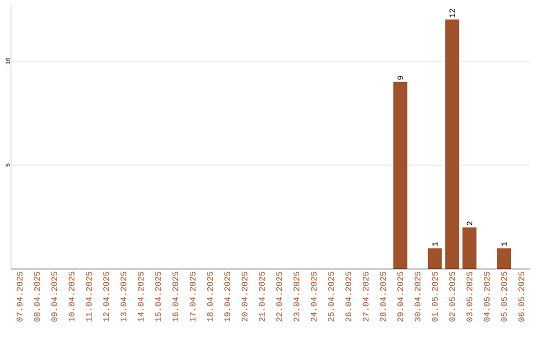 The image size is (540, 340). I want to click on x-tick-label: 15.04.2025, so click(158, 297).